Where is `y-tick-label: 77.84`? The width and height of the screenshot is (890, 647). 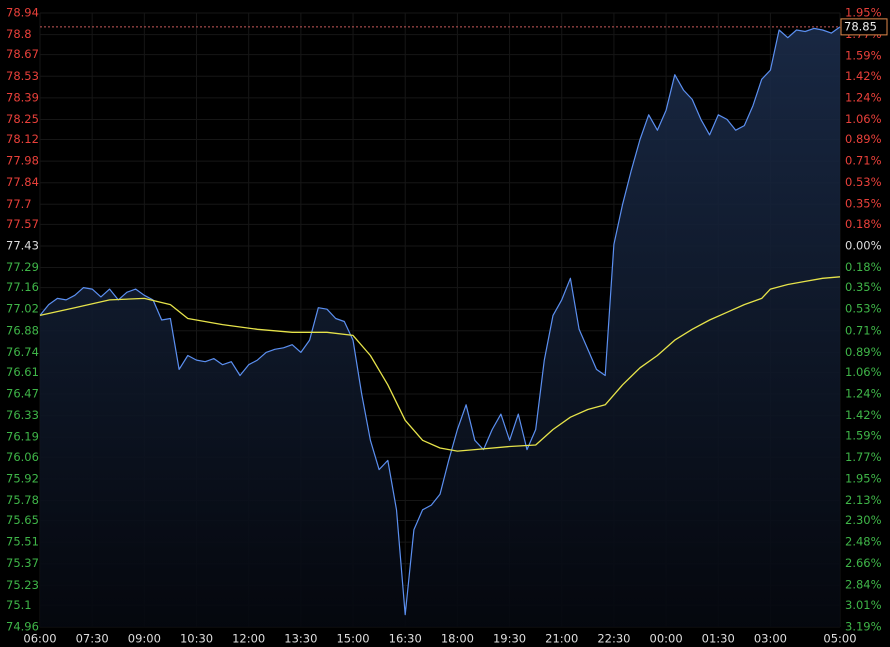 y-tick-label: 77.84 is located at coordinates (22, 182).